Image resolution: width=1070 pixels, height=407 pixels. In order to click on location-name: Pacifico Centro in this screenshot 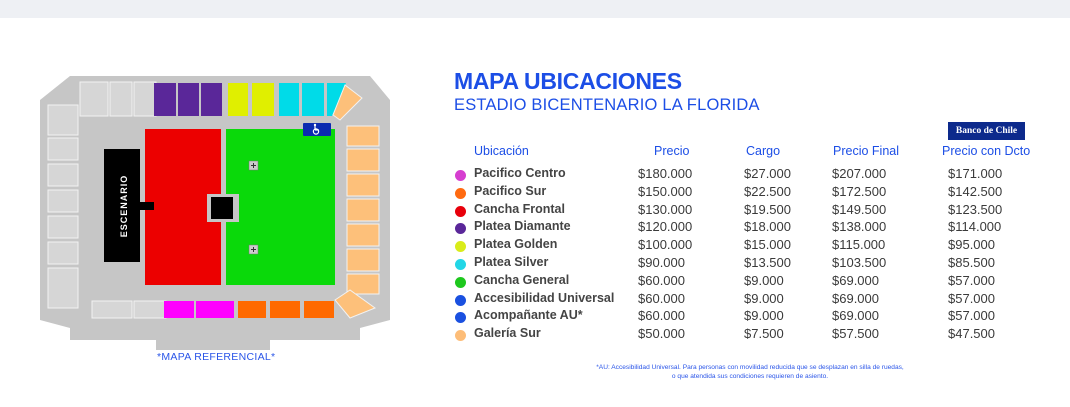, I will do `click(520, 173)`.